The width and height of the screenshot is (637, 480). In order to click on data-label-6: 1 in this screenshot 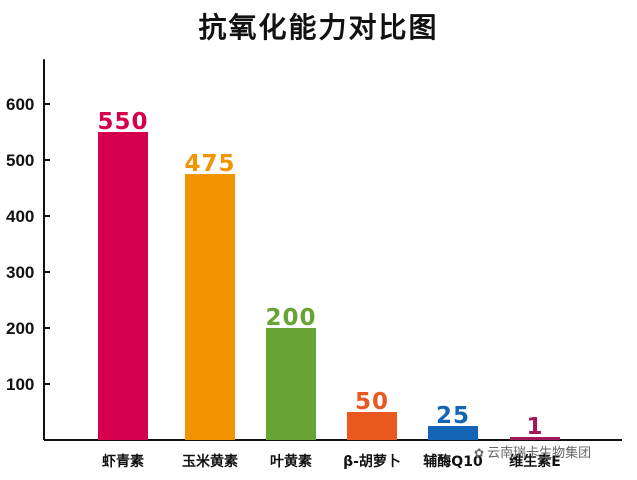, I will do `click(534, 427)`.